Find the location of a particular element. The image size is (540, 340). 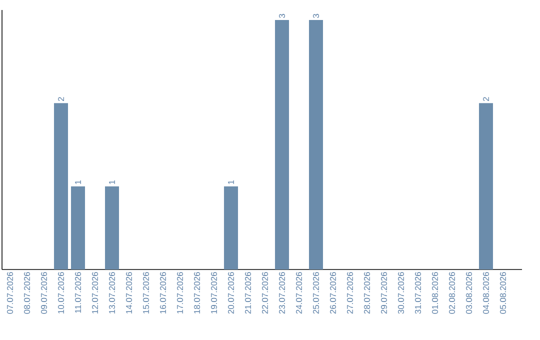

x-tick-label: 28.07.2026 is located at coordinates (367, 293).